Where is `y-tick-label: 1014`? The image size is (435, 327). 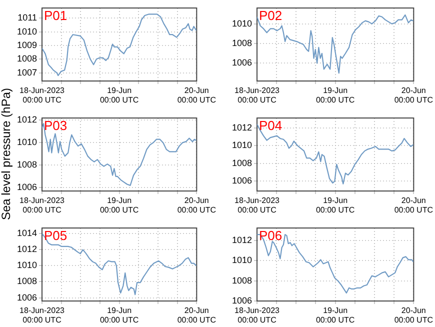 y-tick-label: 1014 is located at coordinates (26, 233).